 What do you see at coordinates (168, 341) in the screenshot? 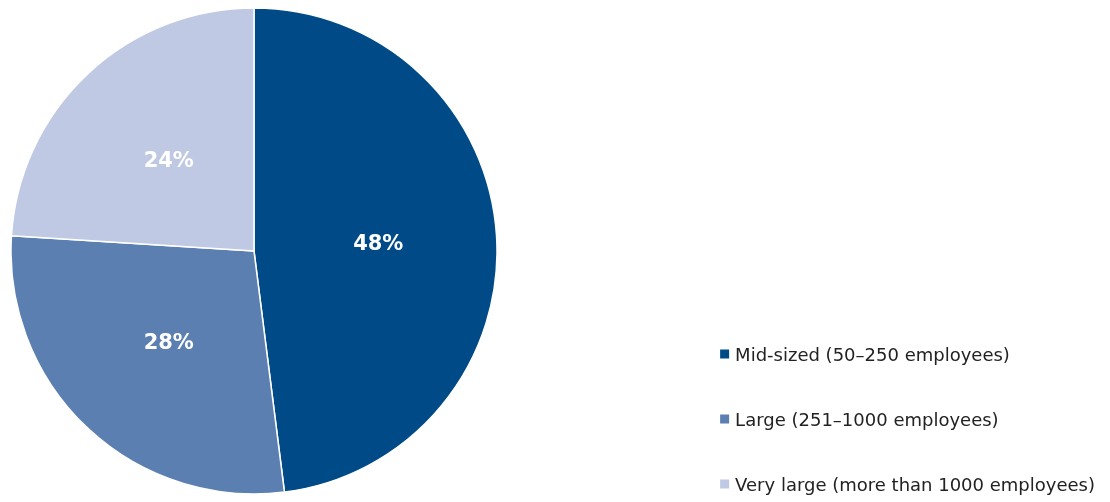
I see `data-label: 28%` at bounding box center [168, 341].